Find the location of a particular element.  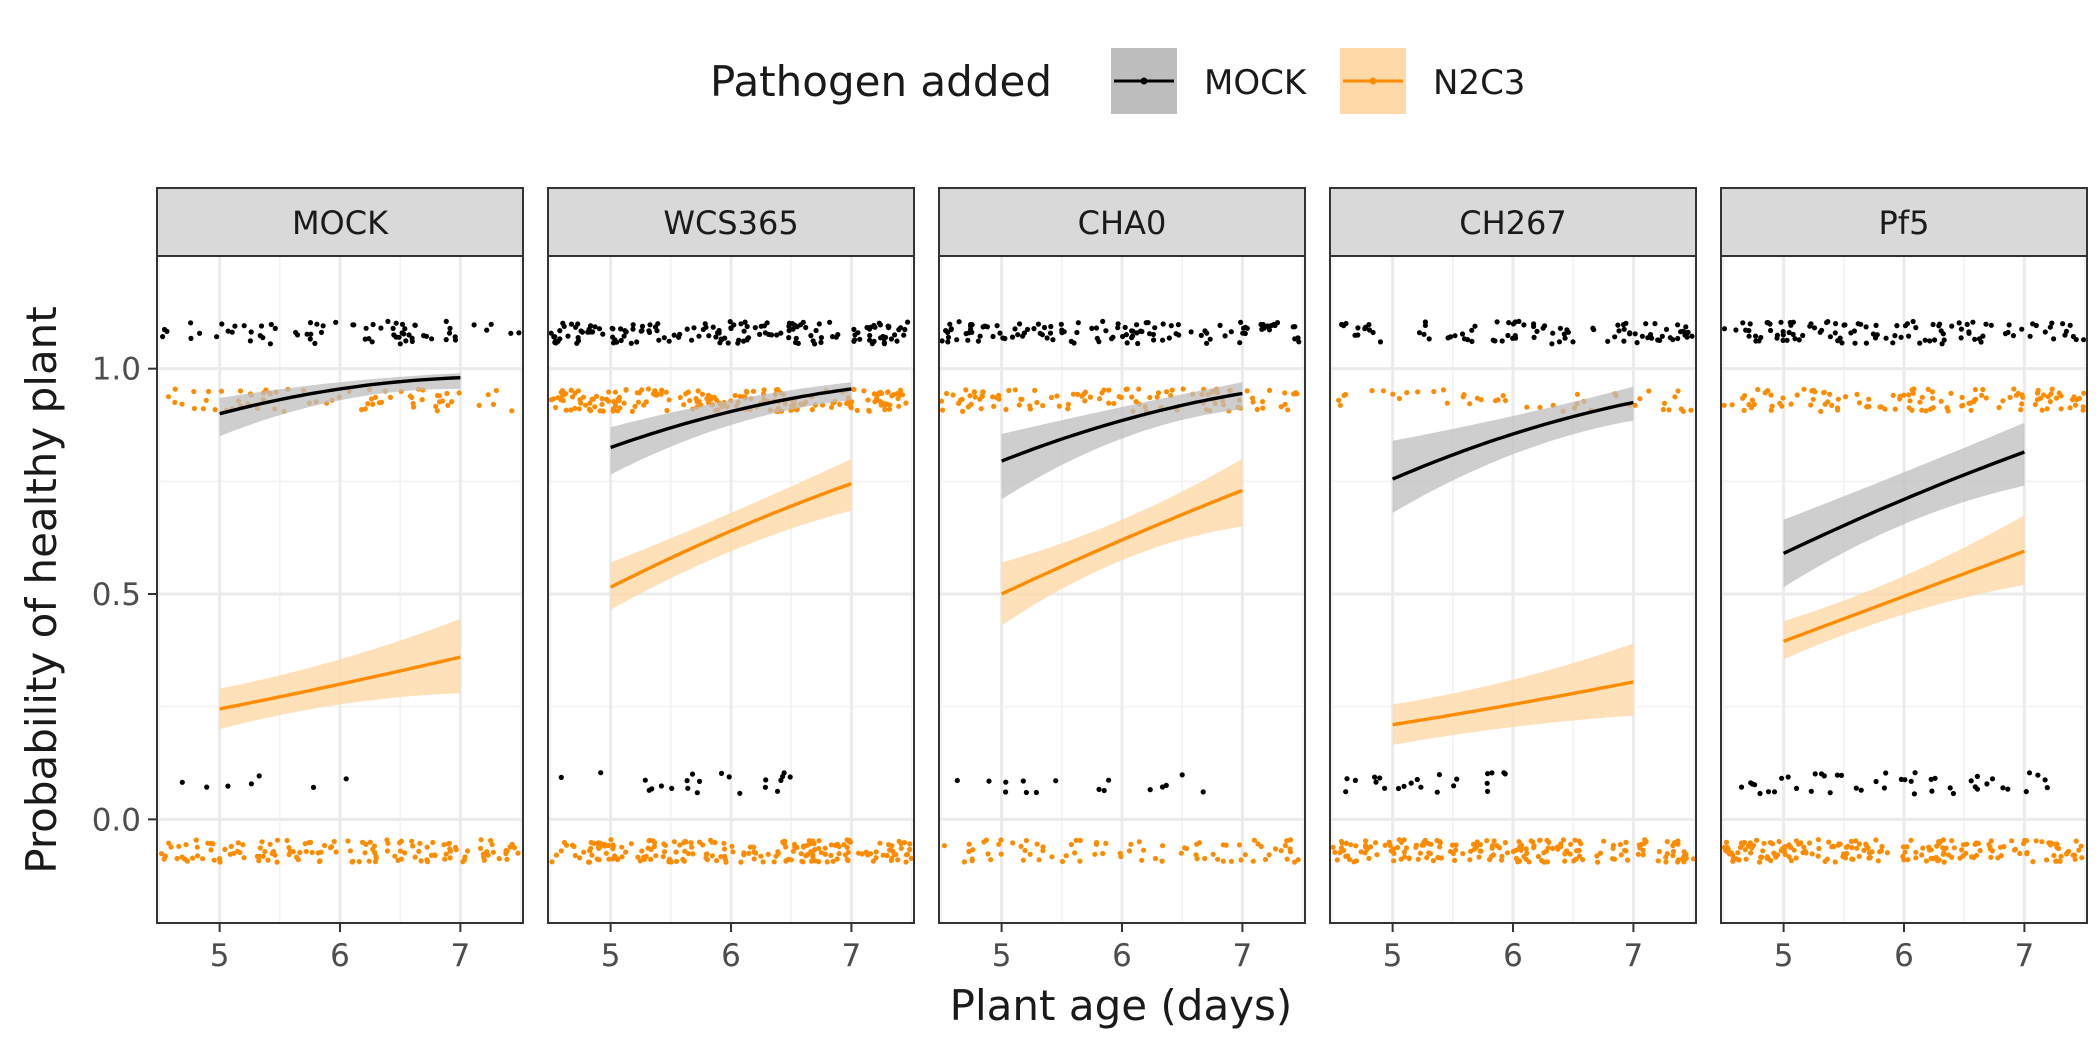

x-tick-label: 5 is located at coordinates (1784, 956).